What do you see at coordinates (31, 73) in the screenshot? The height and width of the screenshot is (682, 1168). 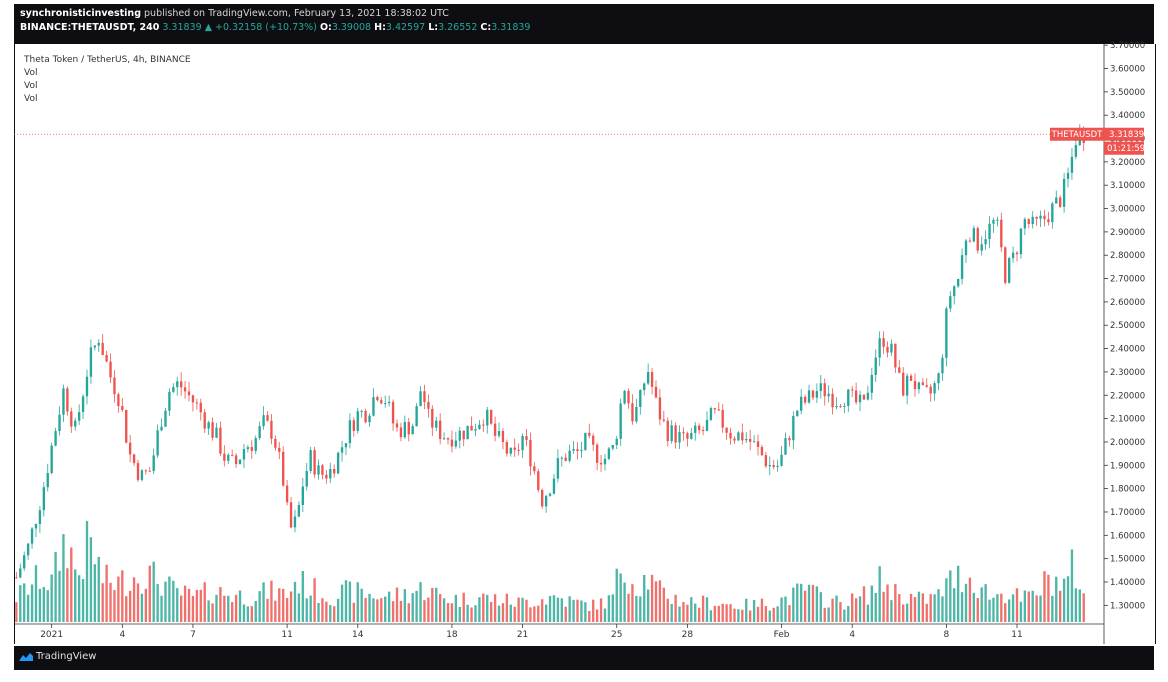 I see `legend-vol-1: Vol` at bounding box center [31, 73].